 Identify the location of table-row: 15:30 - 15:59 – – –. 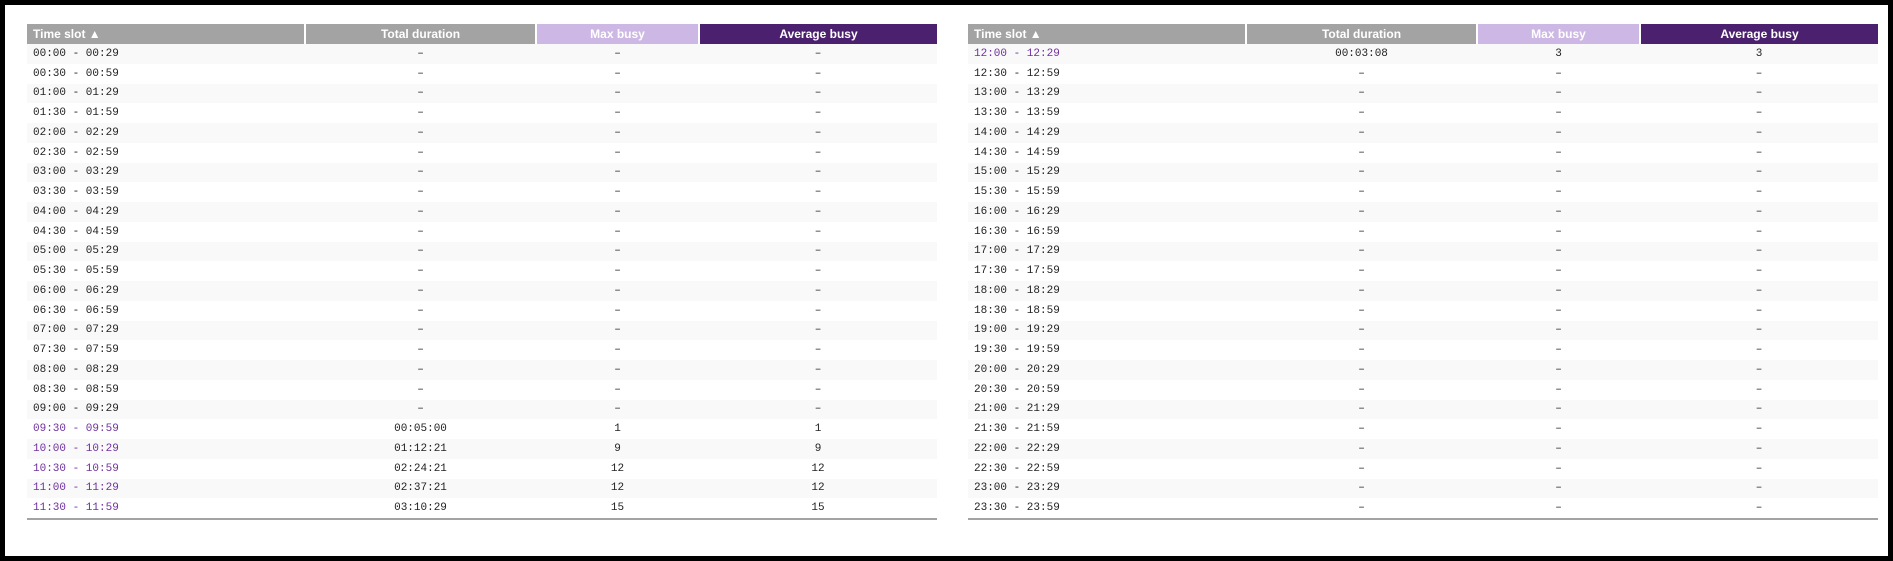
(1423, 192).